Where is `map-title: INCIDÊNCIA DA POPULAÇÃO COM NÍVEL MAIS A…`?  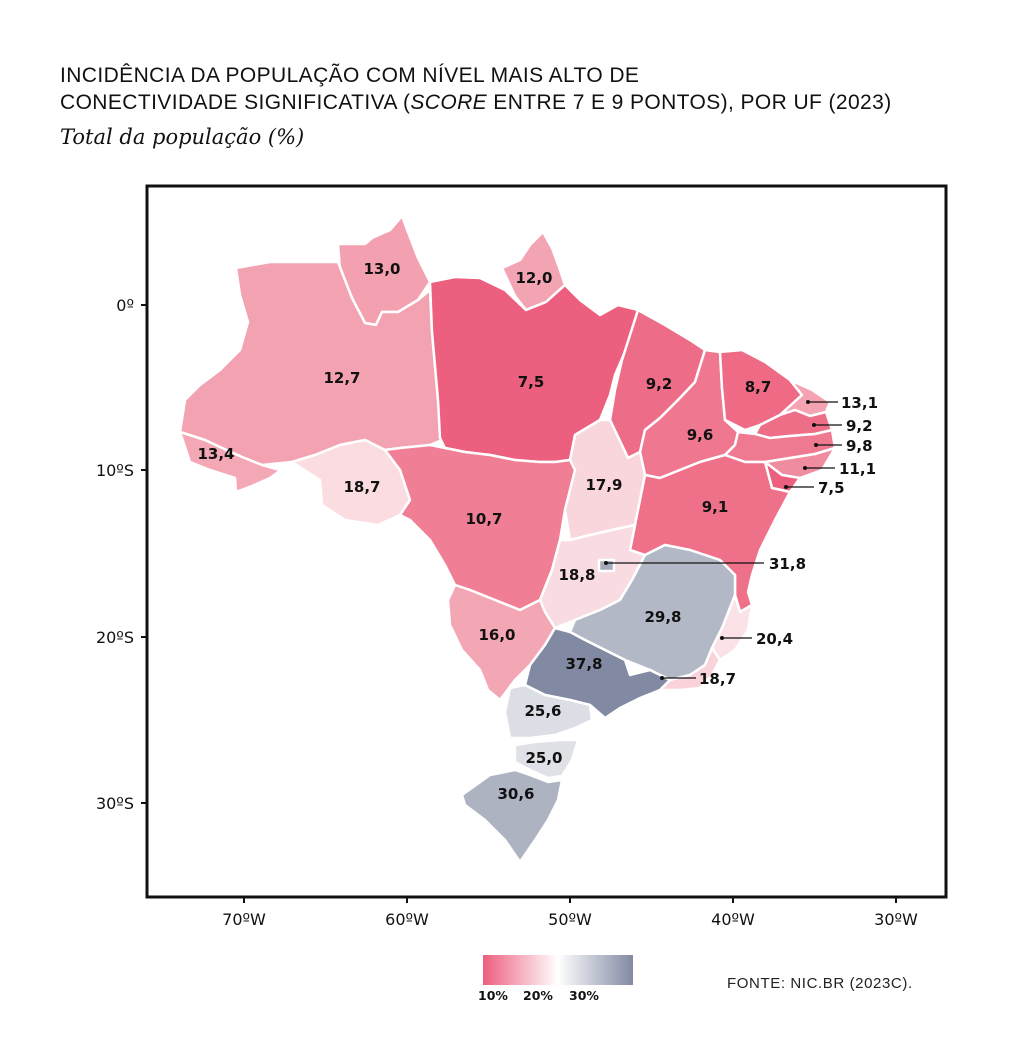 map-title: INCIDÊNCIA DA POPULAÇÃO COM NÍVEL MAIS A… is located at coordinates (476, 89).